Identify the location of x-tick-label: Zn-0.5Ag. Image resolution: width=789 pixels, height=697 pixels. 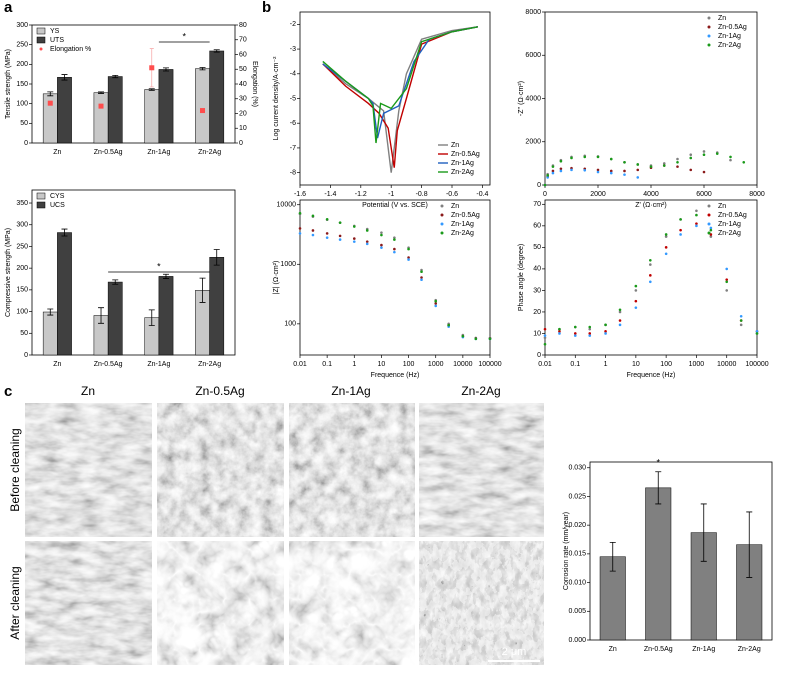
(658, 649).